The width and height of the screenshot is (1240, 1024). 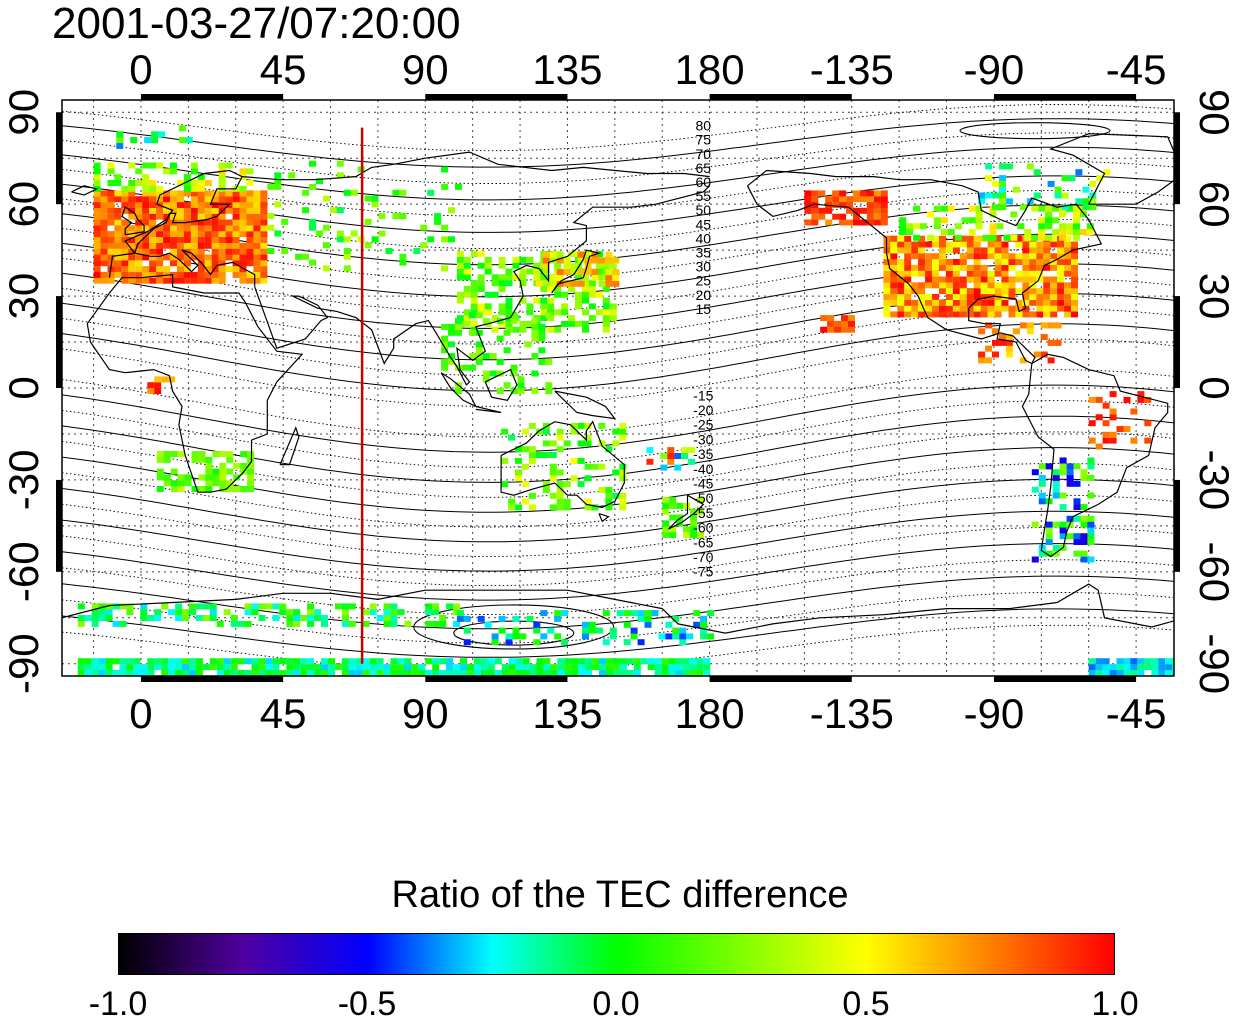 I want to click on left-y-tick-label: 0, so click(x=23, y=387).